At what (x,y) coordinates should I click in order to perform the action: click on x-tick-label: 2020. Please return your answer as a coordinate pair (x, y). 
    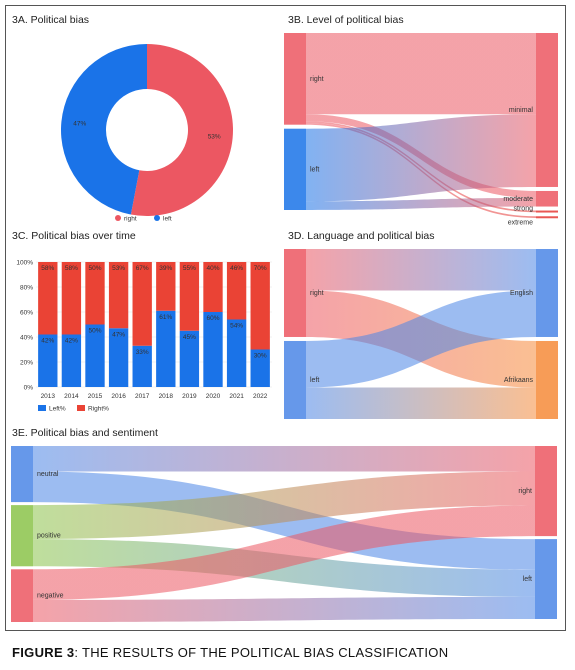
    Looking at the image, I should click on (213, 396).